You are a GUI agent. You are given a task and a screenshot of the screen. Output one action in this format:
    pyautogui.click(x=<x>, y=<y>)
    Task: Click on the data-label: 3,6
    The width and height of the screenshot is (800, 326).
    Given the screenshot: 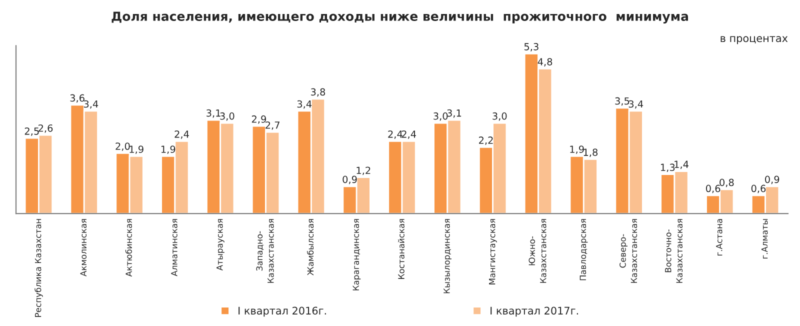 What is the action you would take?
    pyautogui.click(x=77, y=98)
    